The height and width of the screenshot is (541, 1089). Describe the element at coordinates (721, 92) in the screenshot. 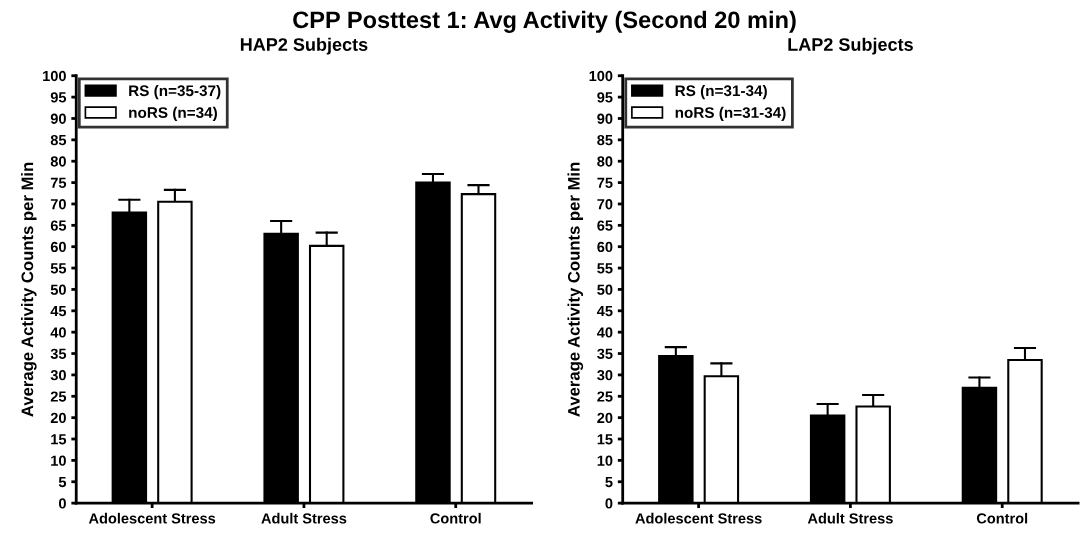

I see `legend-label: RS (n=31-34)` at that location.